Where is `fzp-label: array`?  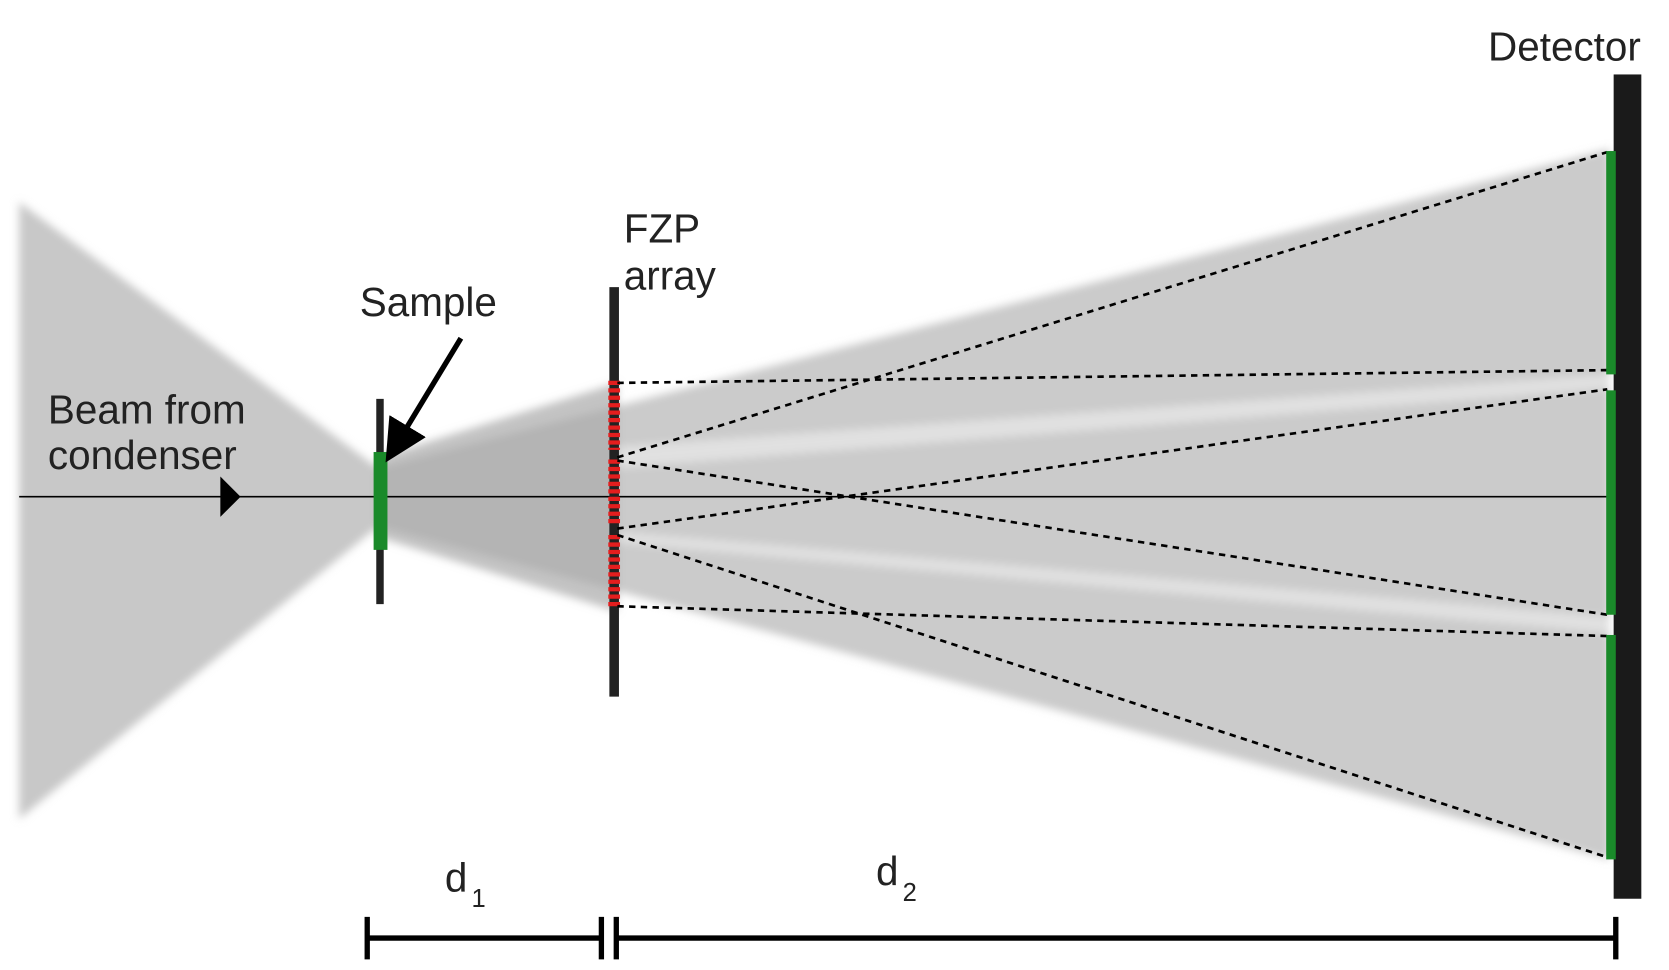
fzp-label: array is located at coordinates (670, 275).